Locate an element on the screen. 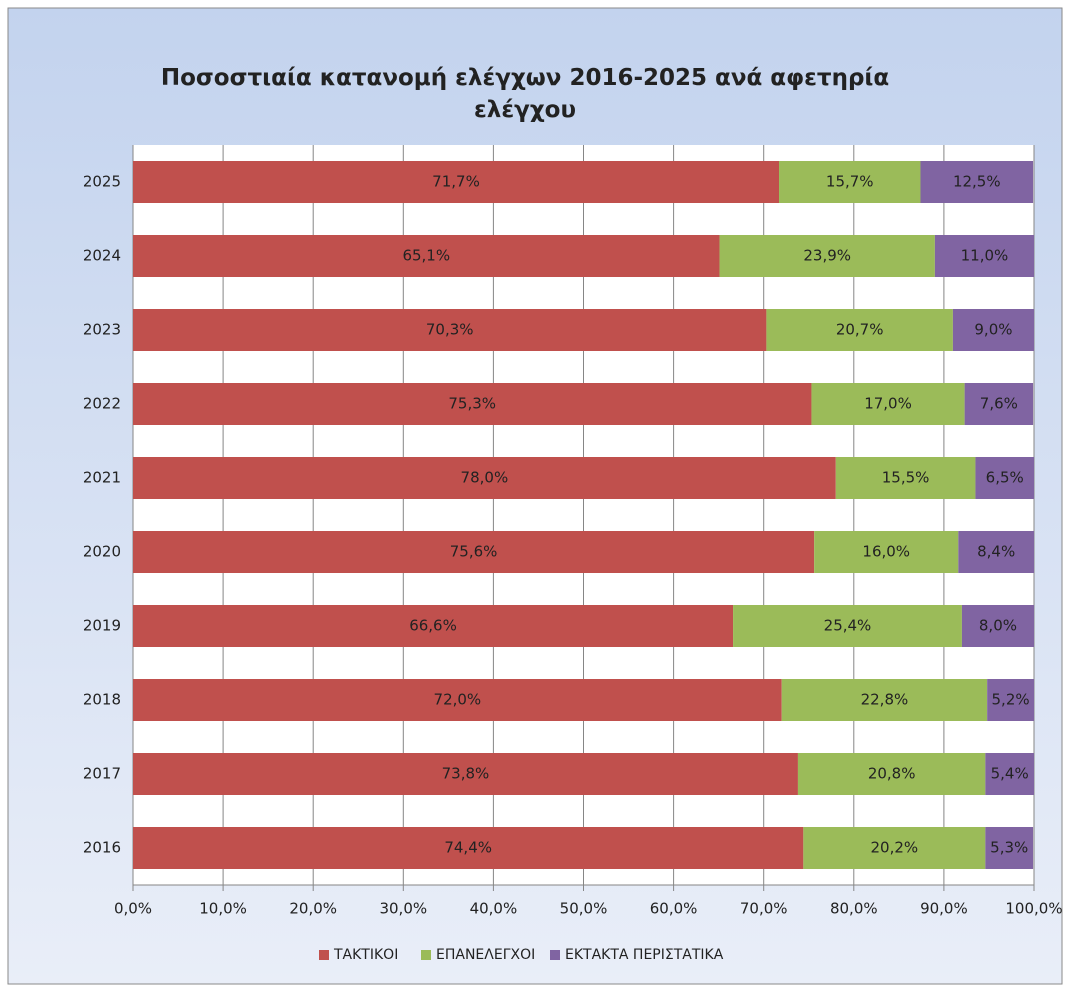 The height and width of the screenshot is (992, 1073). y-tick-label: 2016 is located at coordinates (102, 848).